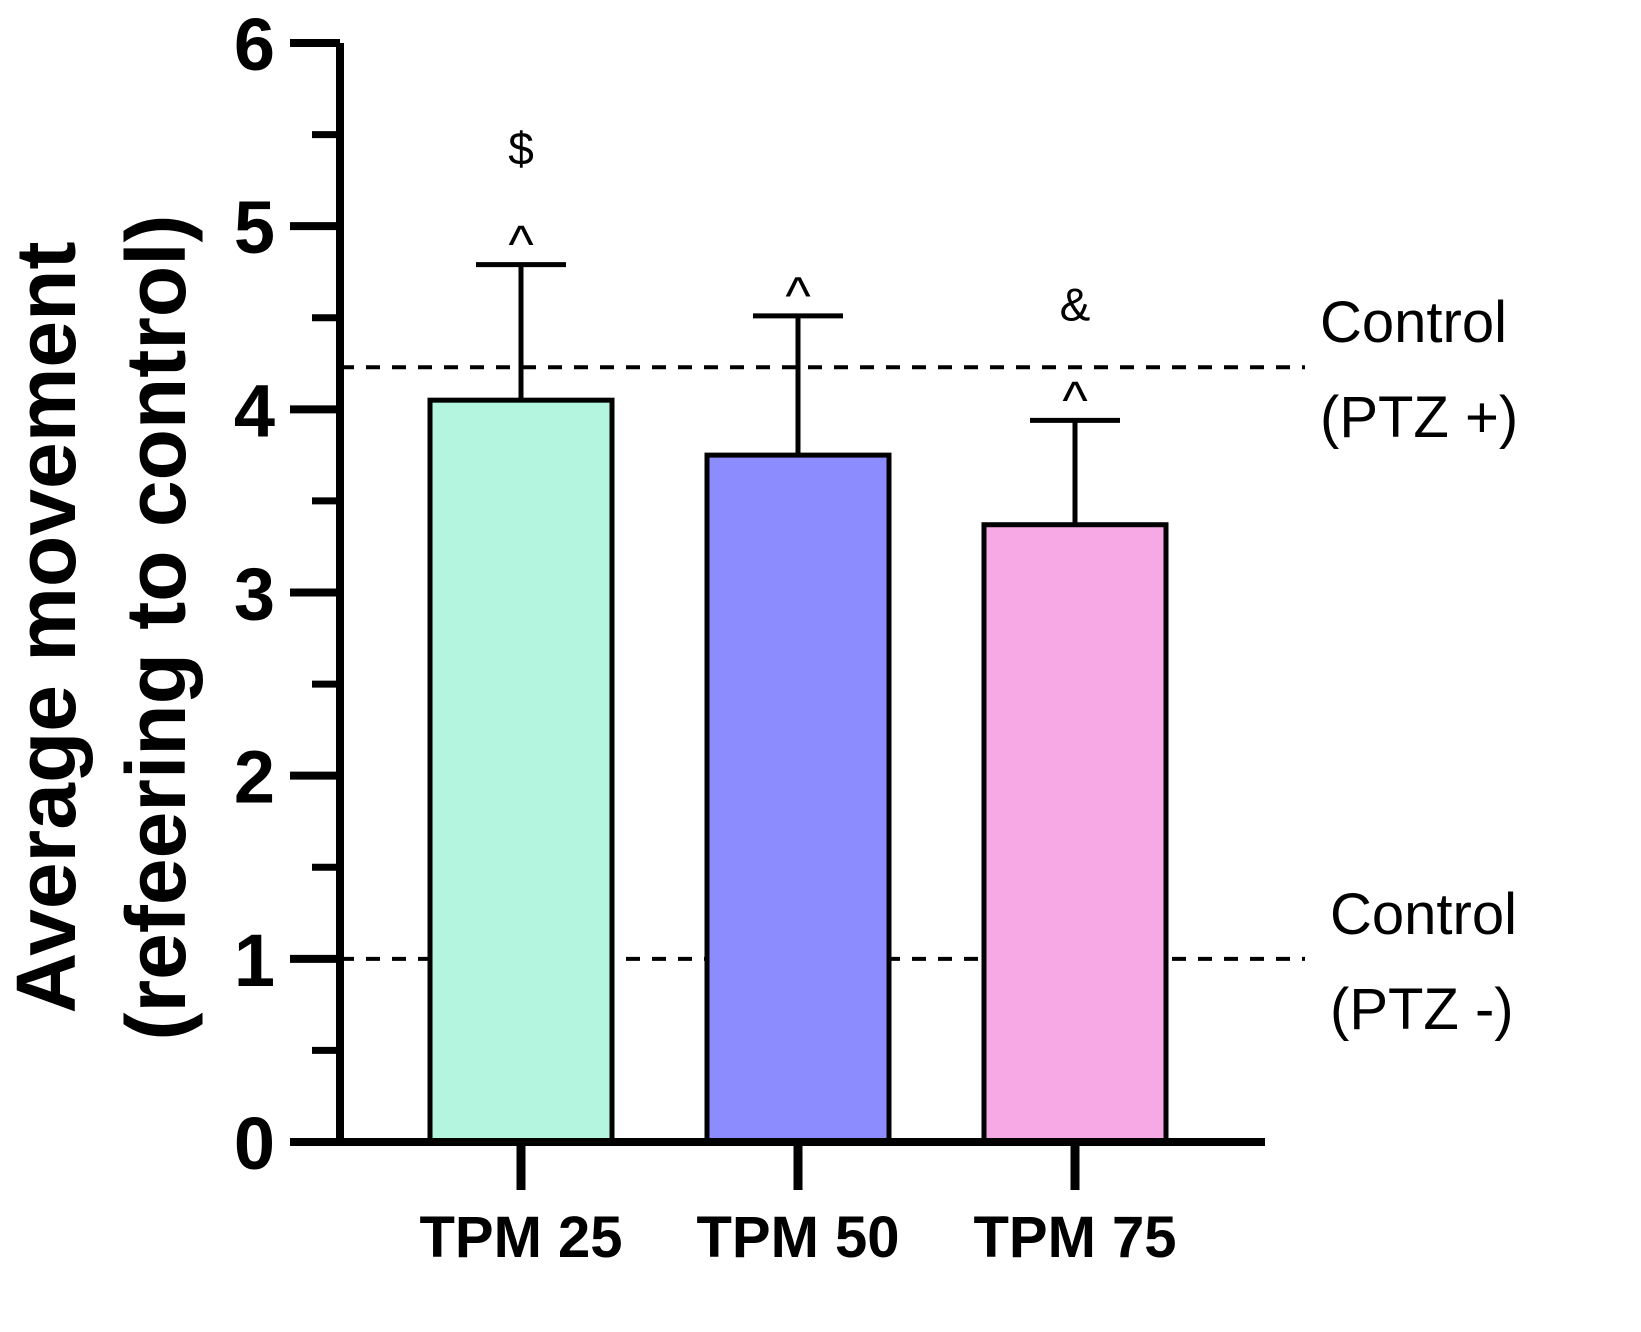 This screenshot has width=1641, height=1332. I want to click on significance-marker: &, so click(1075, 304).